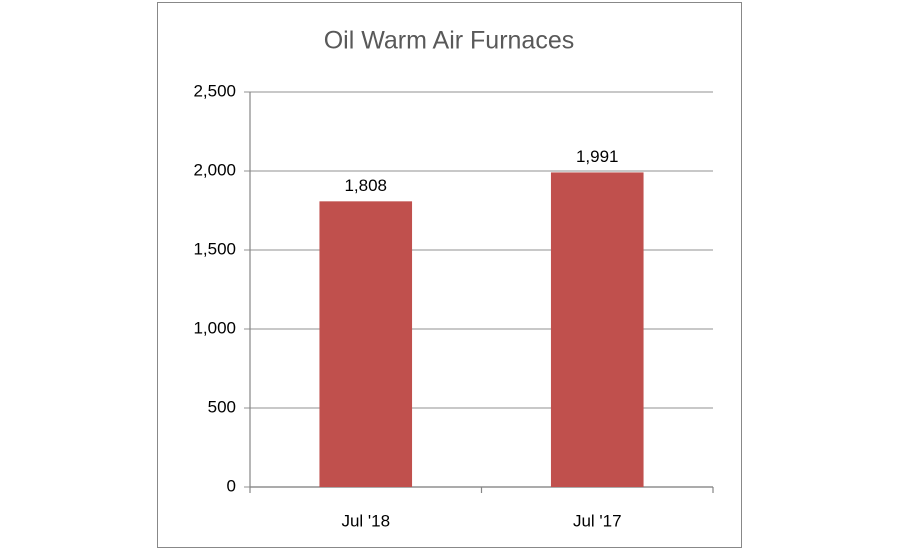 The height and width of the screenshot is (550, 900). Describe the element at coordinates (214, 90) in the screenshot. I see `y-tick-label: 2,500` at that location.